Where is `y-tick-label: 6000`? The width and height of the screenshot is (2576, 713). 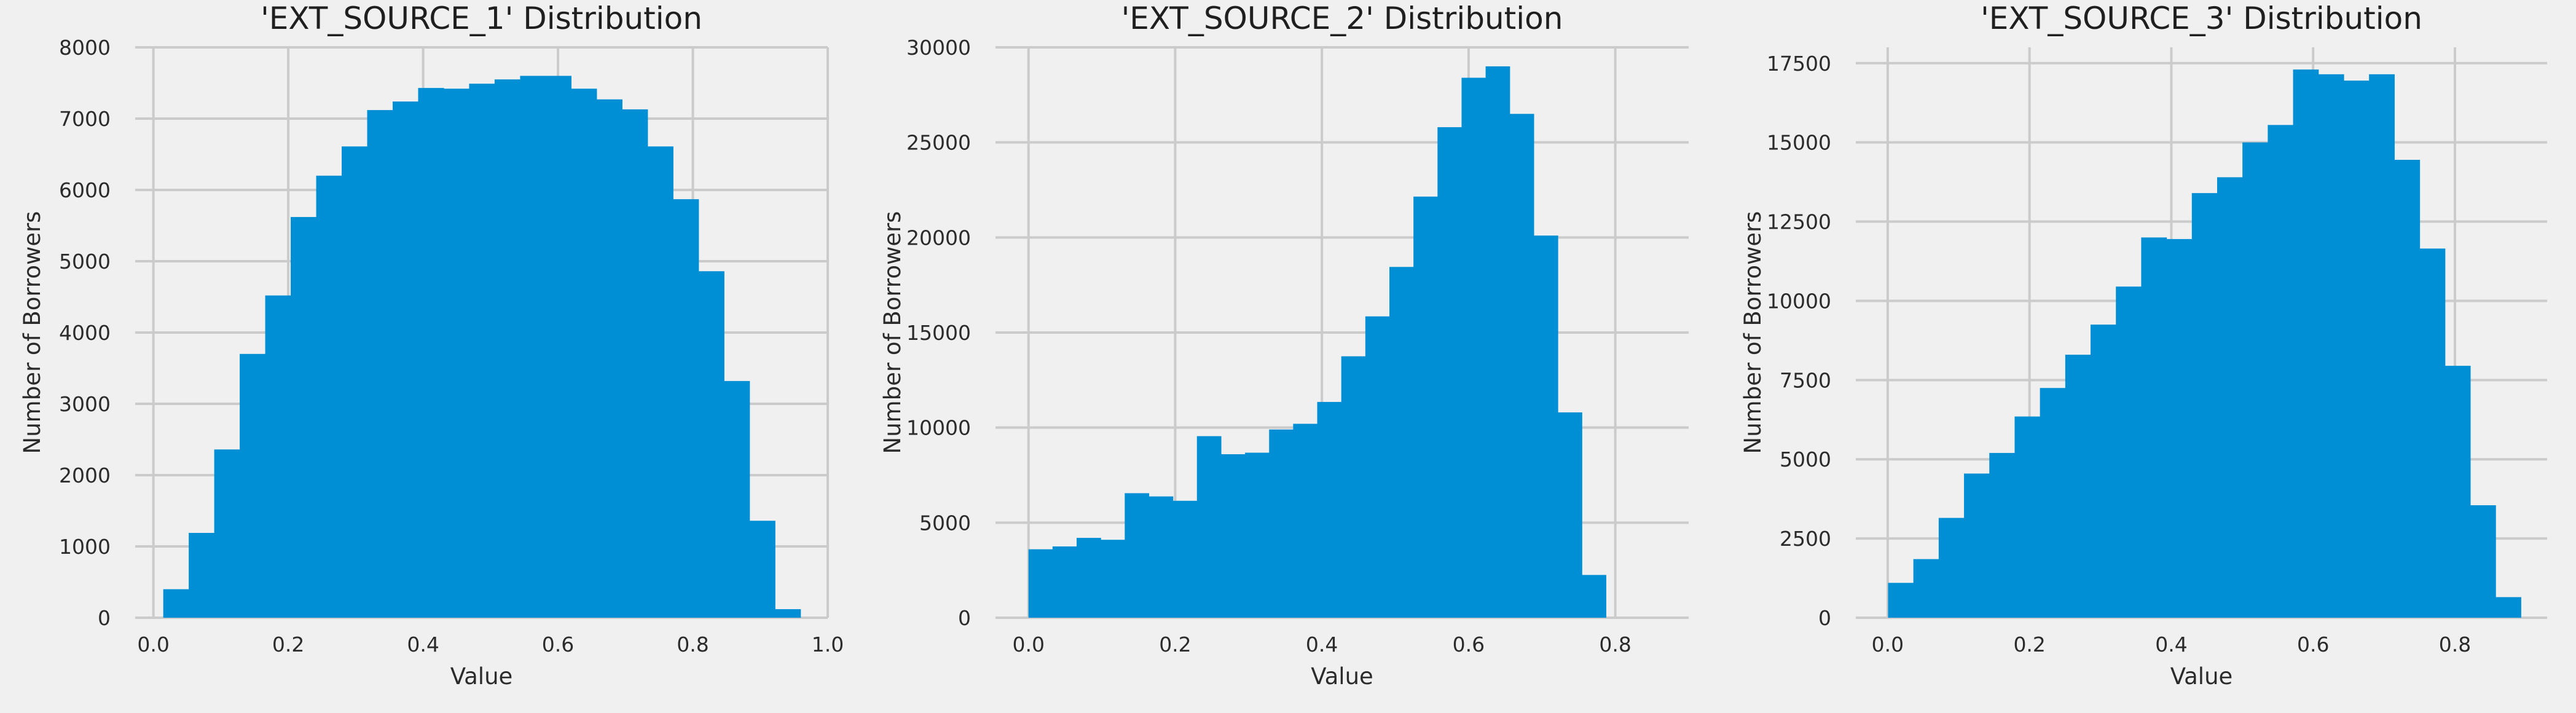 y-tick-label: 6000 is located at coordinates (85, 190).